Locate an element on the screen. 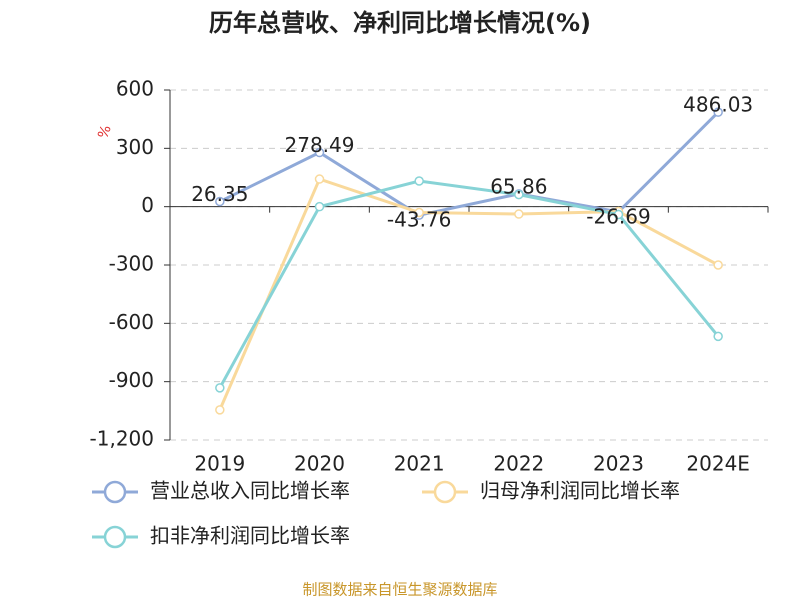 The height and width of the screenshot is (600, 800). y-tick-label: 0 is located at coordinates (147, 205).